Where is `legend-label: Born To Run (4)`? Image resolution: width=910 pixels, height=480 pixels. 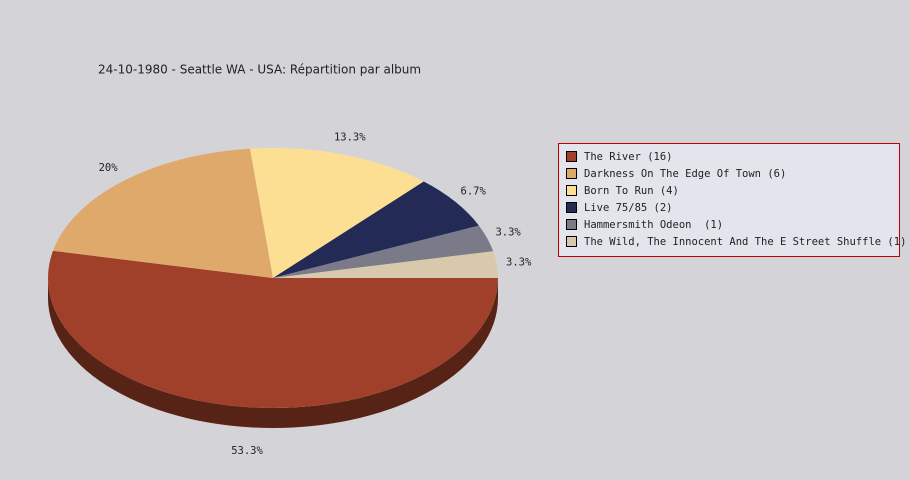 legend-label: Born To Run (4) is located at coordinates (631, 191).